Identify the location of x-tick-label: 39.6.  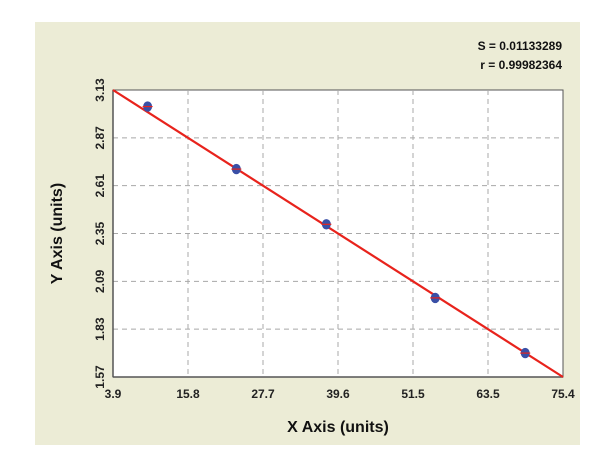
(338, 394).